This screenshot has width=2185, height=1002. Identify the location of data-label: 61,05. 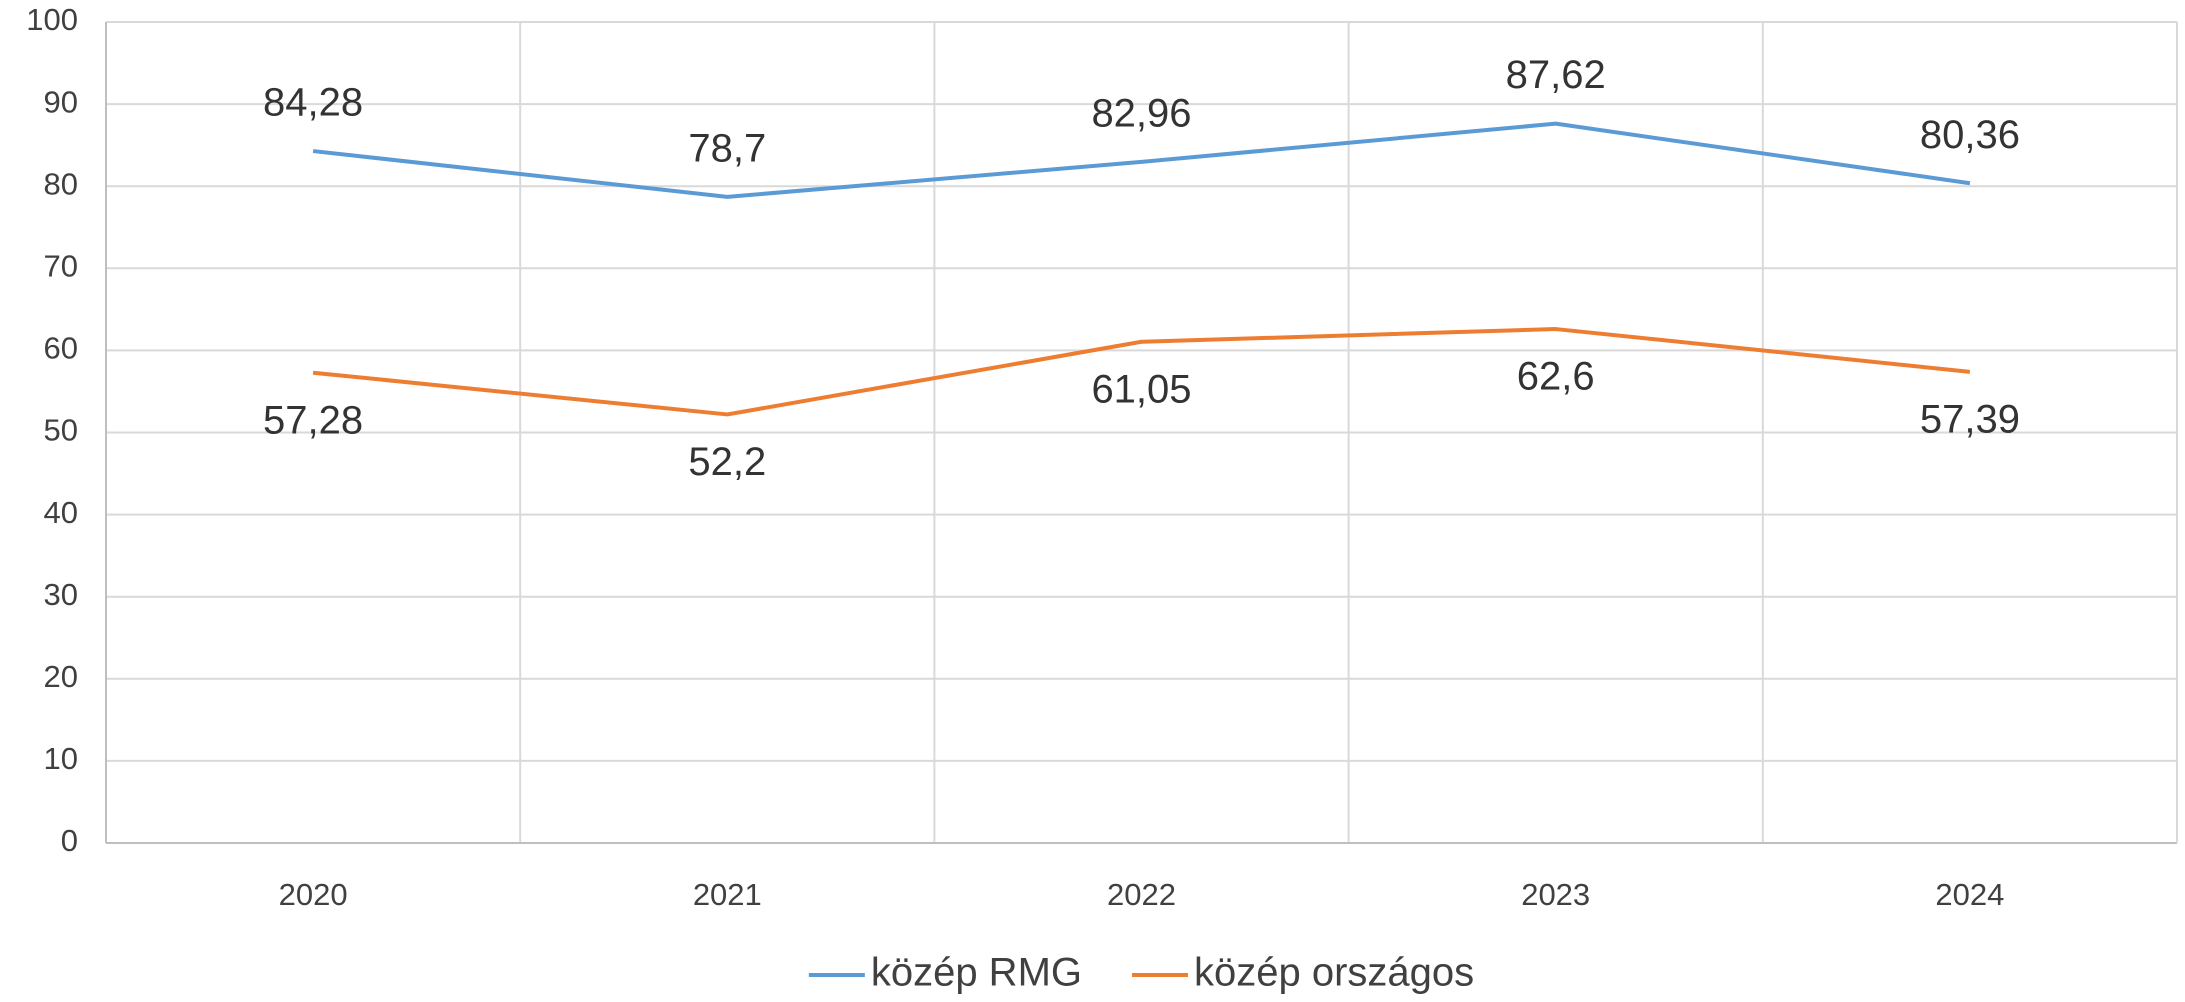
(1141, 389).